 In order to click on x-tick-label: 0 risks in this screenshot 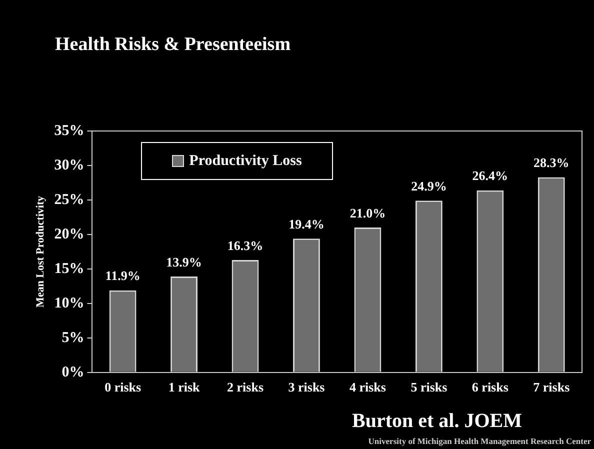, I will do `click(123, 387)`.